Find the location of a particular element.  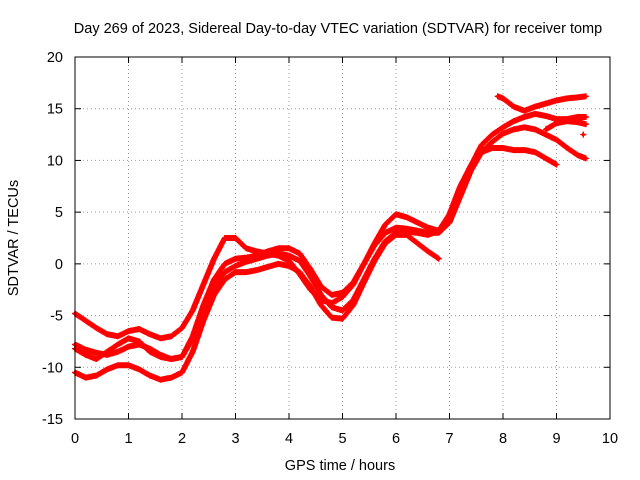

data-series-markers is located at coordinates (565, 125).